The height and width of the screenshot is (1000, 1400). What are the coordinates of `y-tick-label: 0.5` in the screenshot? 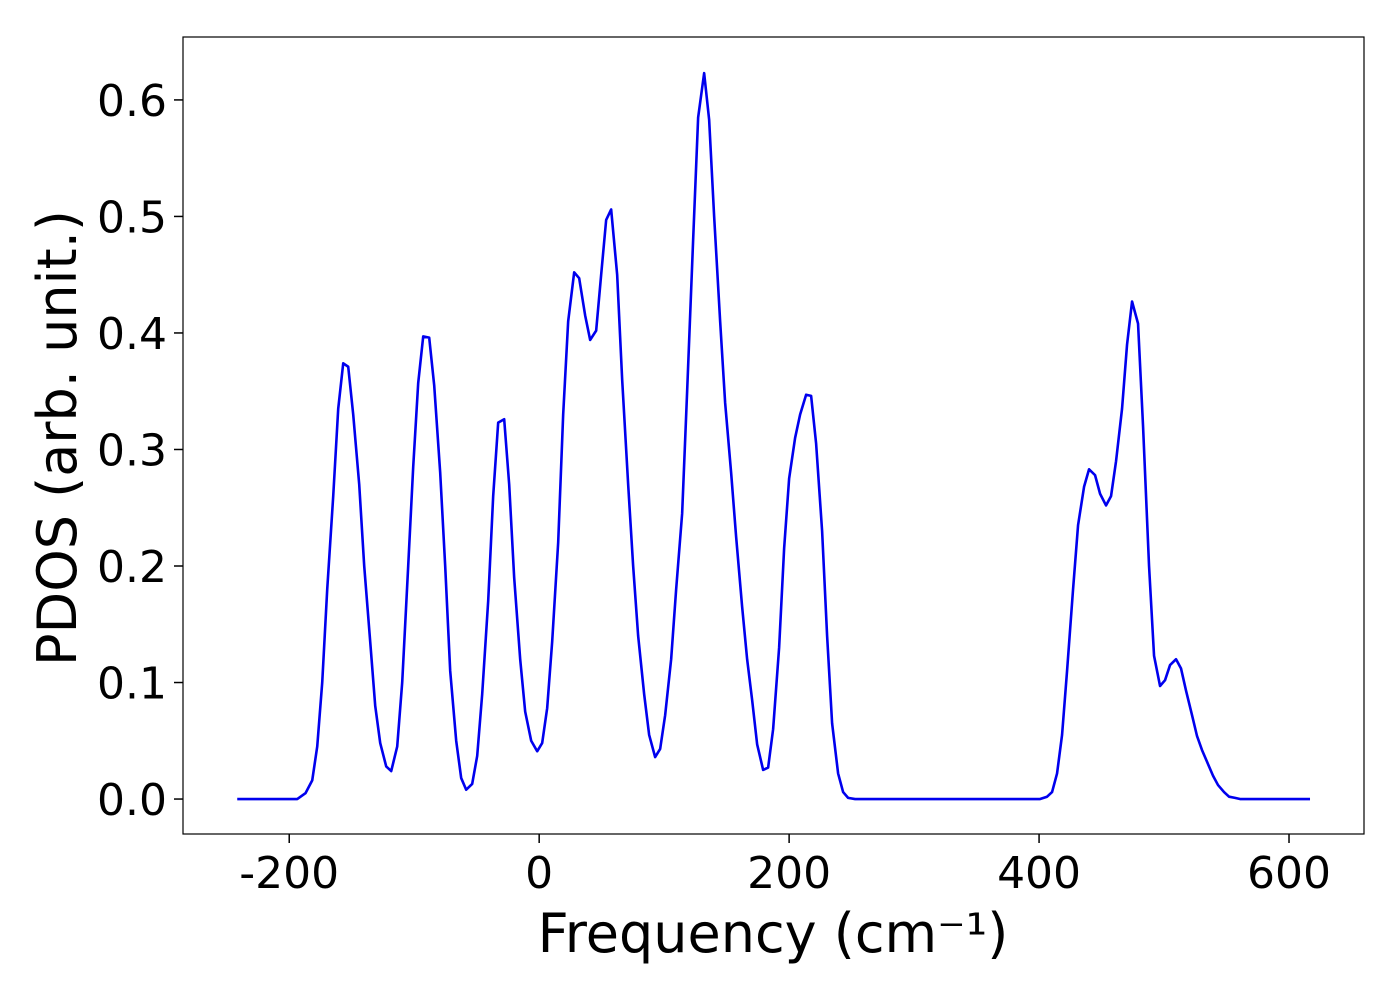 It's located at (132, 217).